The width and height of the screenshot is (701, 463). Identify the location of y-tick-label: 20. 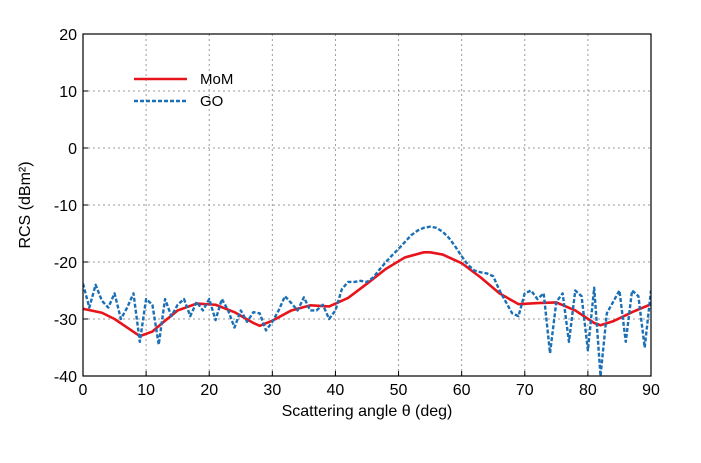
(68, 35).